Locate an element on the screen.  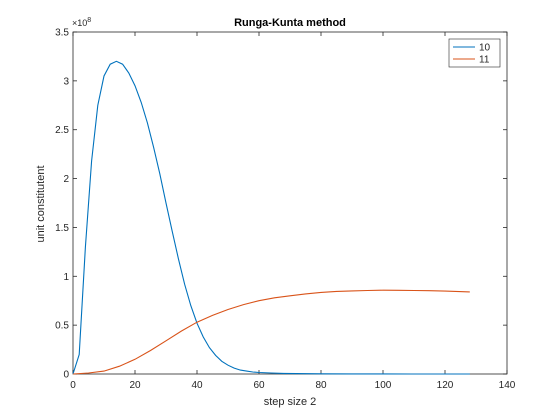
x-tick-label: 60 is located at coordinates (259, 385).